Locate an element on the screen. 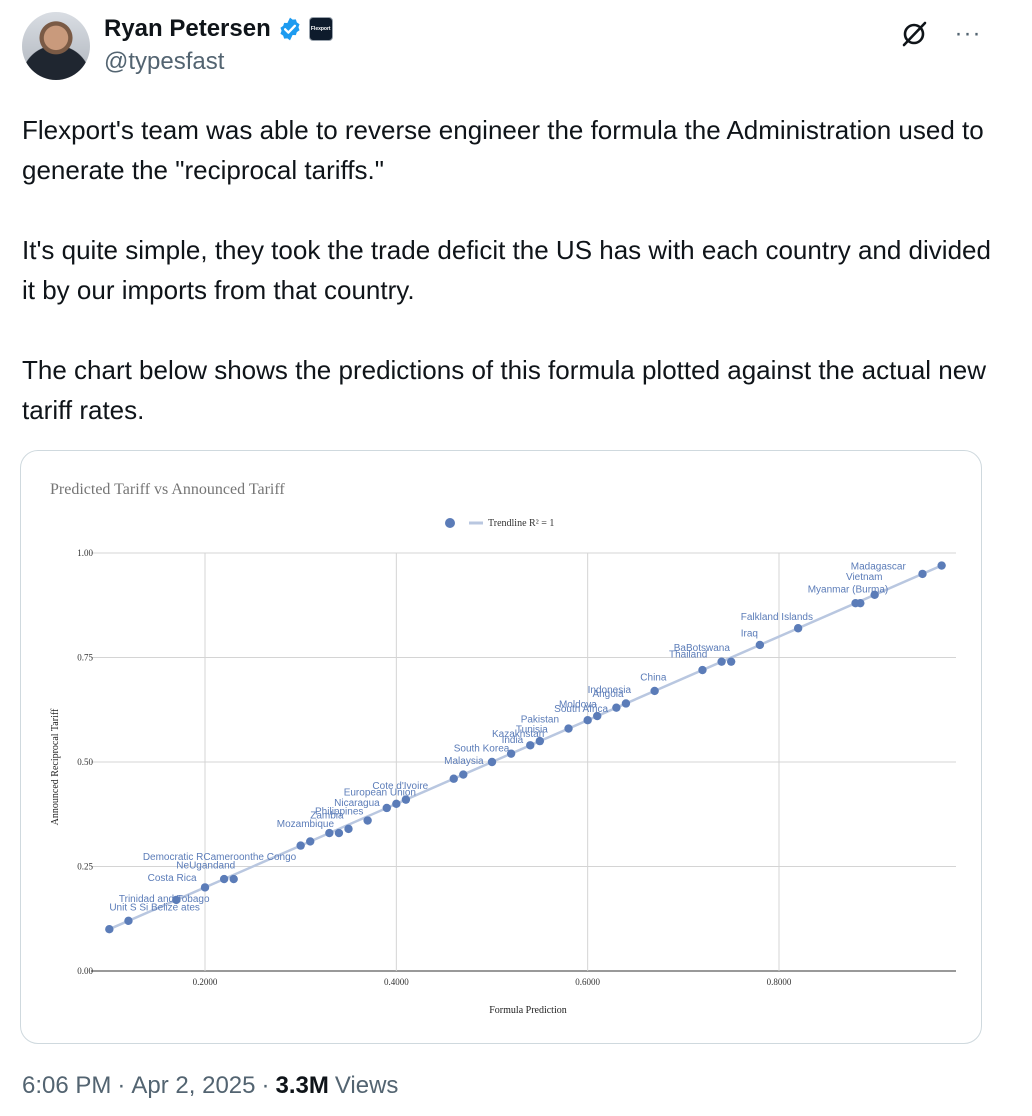 The height and width of the screenshot is (1116, 1032). point-label: Kazakhstan is located at coordinates (518, 734).